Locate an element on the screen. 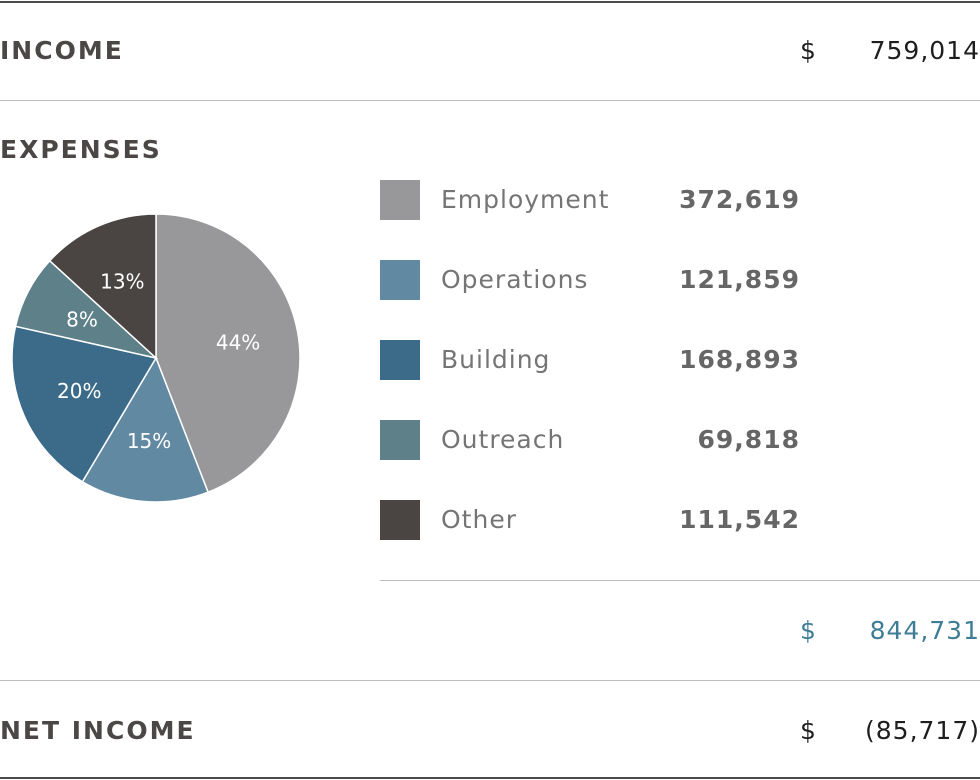 The image size is (980, 780). pie-slice-building is located at coordinates (84, 404).